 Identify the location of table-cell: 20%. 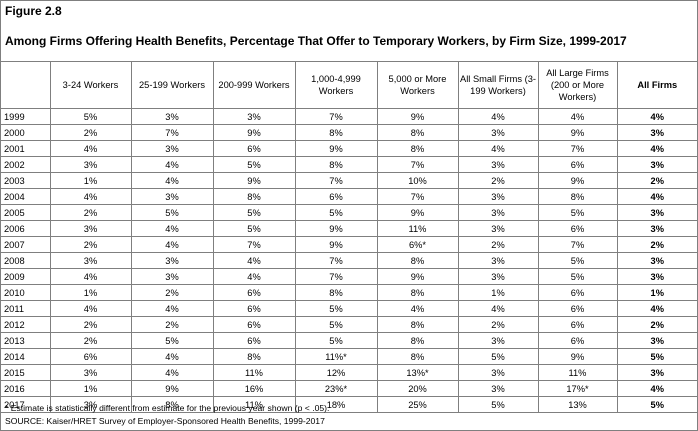
(417, 388).